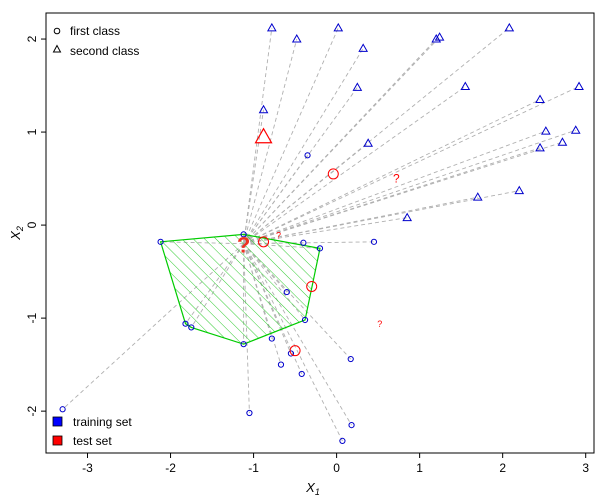  I want to click on hull-fill, so click(240, 289).